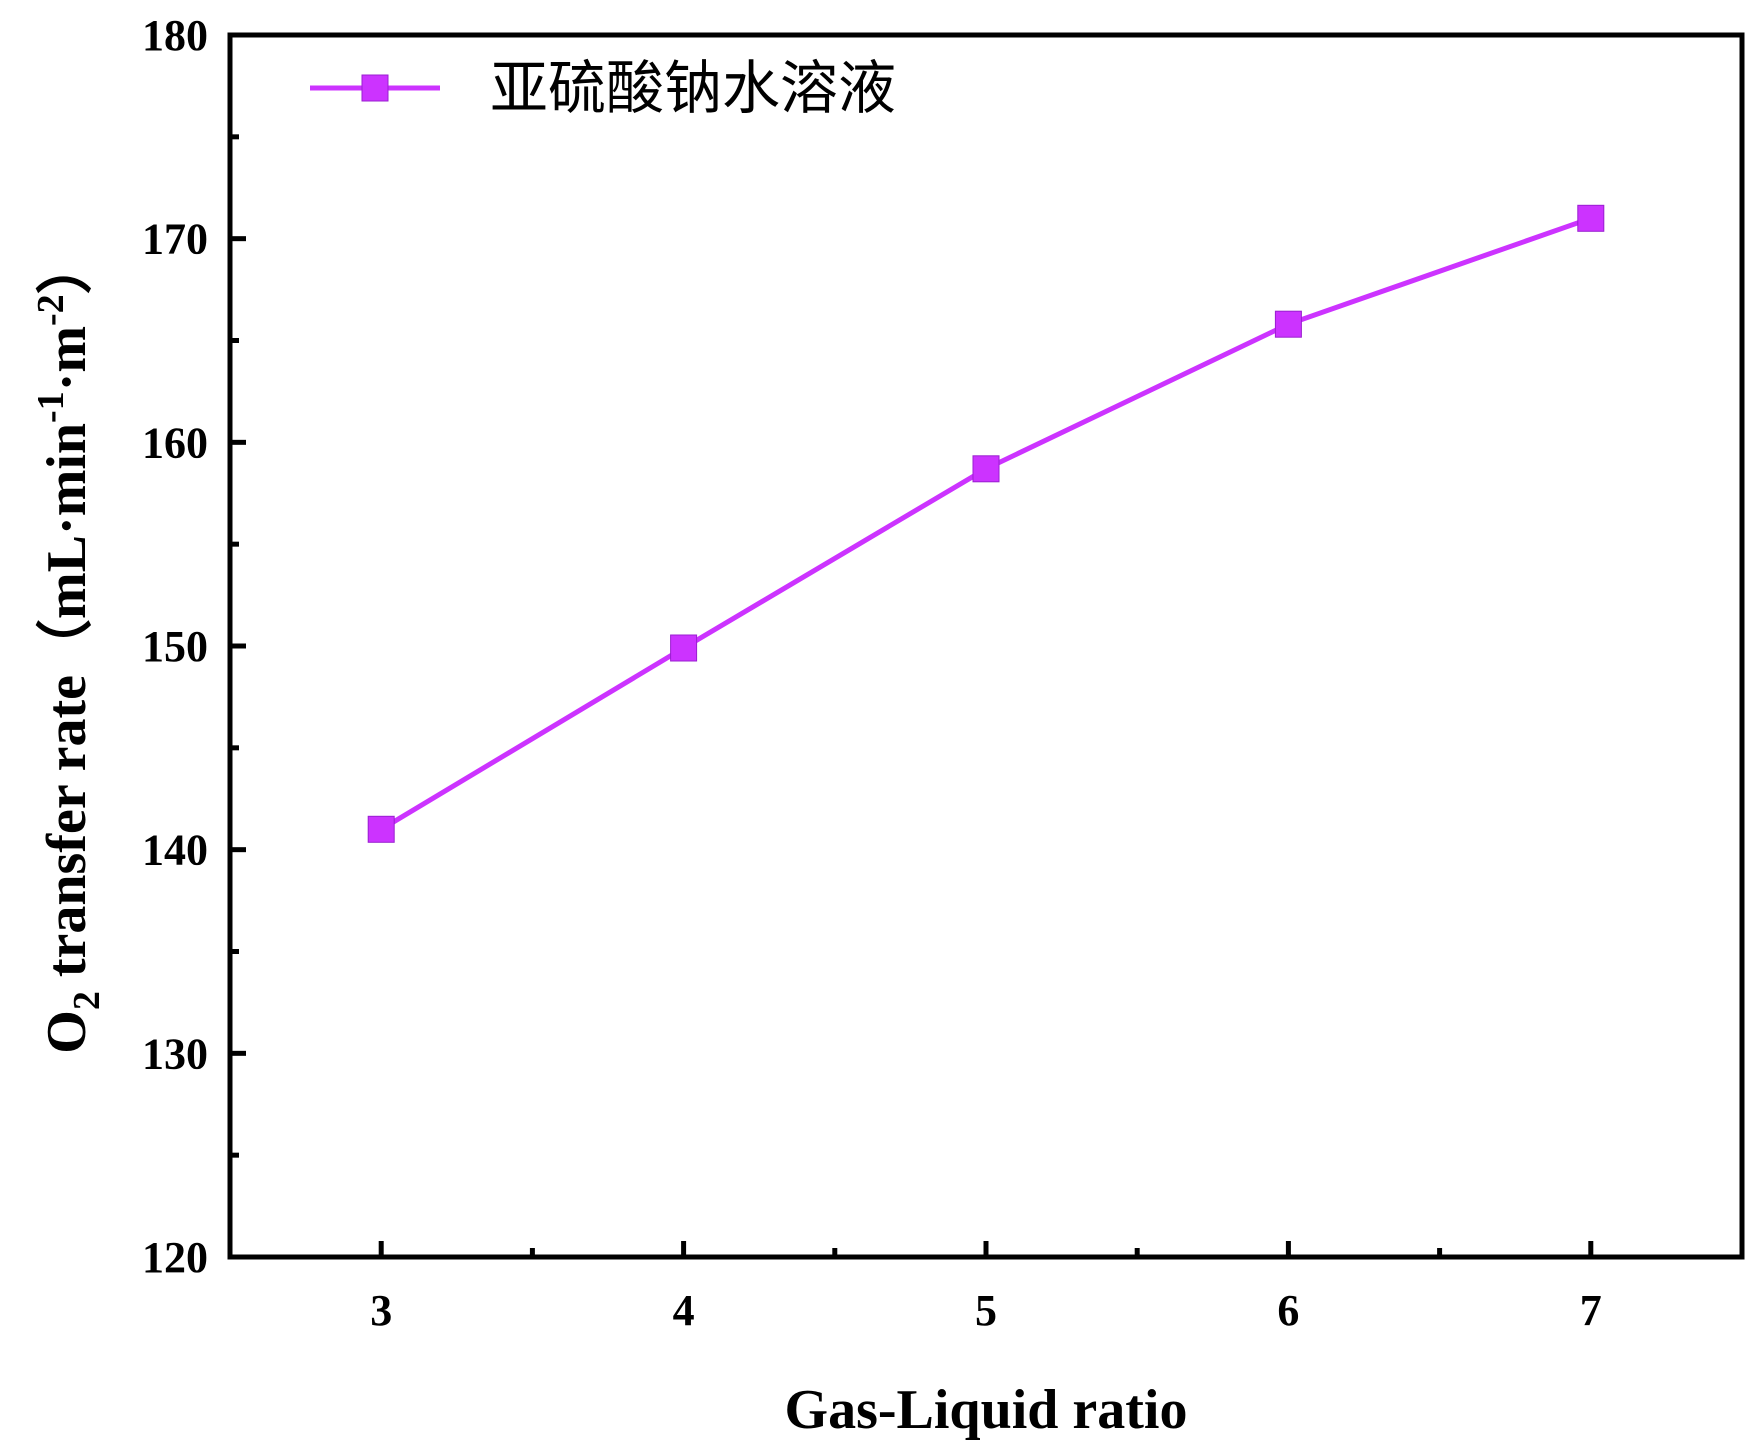 Image resolution: width=1748 pixels, height=1449 pixels. Describe the element at coordinates (175, 646) in the screenshot. I see `y-tick-label-3: 150` at that location.